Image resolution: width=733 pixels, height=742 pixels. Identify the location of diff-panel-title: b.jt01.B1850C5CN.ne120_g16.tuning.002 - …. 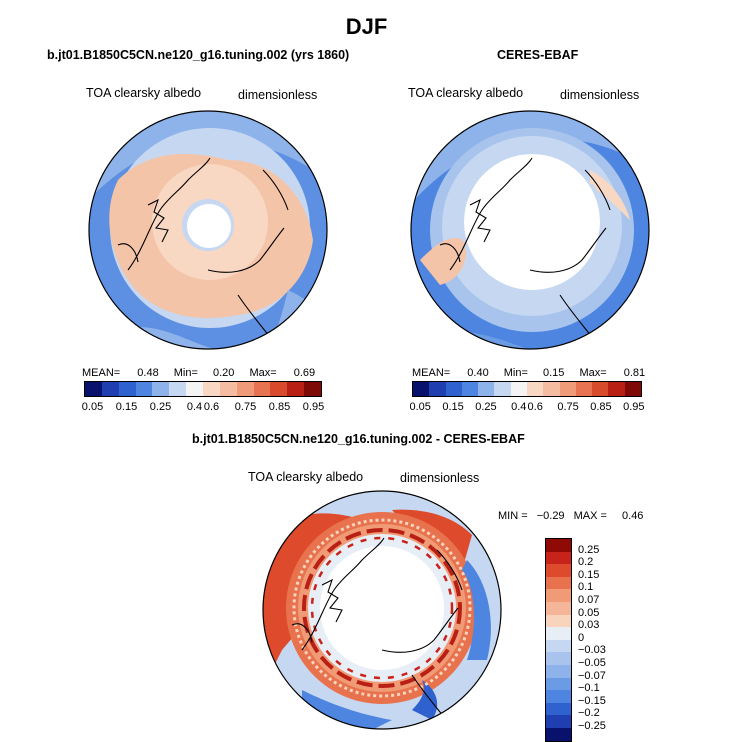
(358, 439).